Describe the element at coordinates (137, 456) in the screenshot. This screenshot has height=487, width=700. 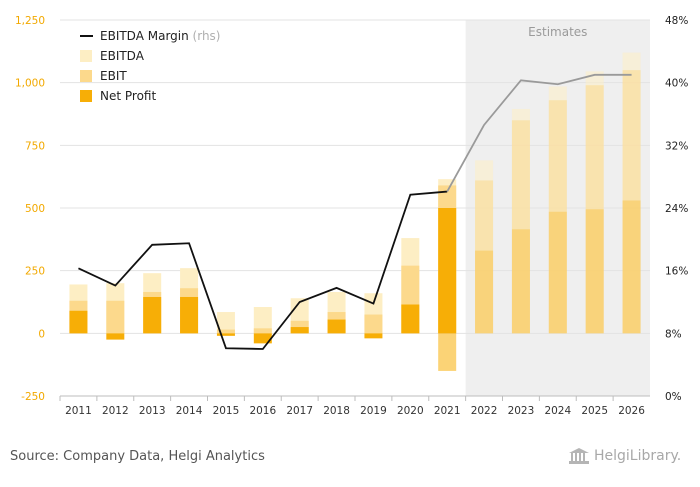
I see `source-note: Source: Company Data, Helgi Analytics` at that location.